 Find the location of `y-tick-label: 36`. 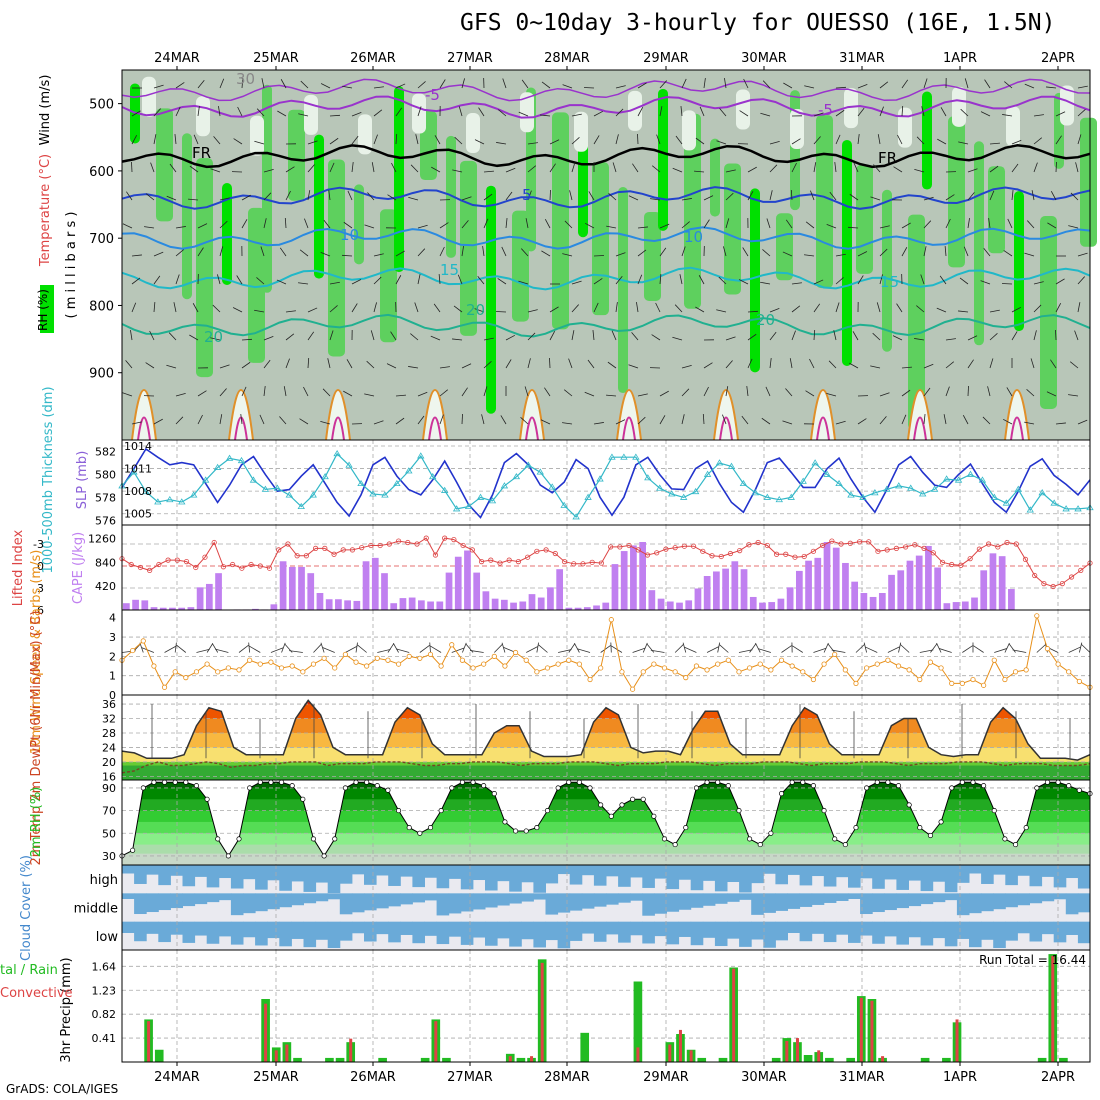

y-tick-label: 36 is located at coordinates (109, 704).